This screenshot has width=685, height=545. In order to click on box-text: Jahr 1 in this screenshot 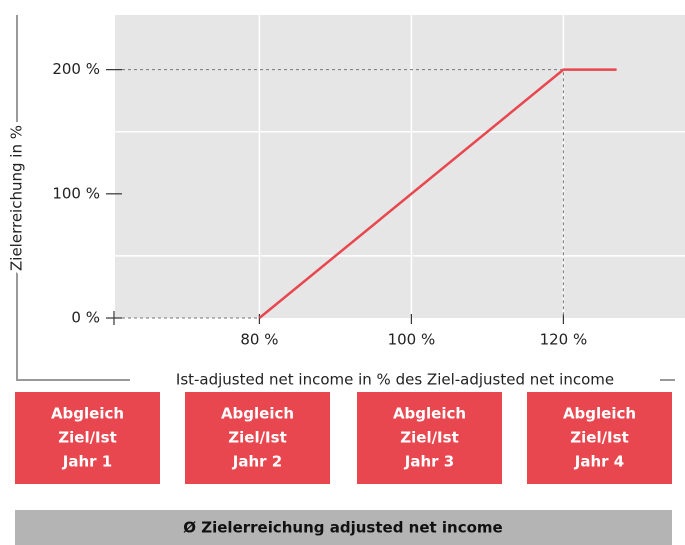, I will do `click(87, 462)`.